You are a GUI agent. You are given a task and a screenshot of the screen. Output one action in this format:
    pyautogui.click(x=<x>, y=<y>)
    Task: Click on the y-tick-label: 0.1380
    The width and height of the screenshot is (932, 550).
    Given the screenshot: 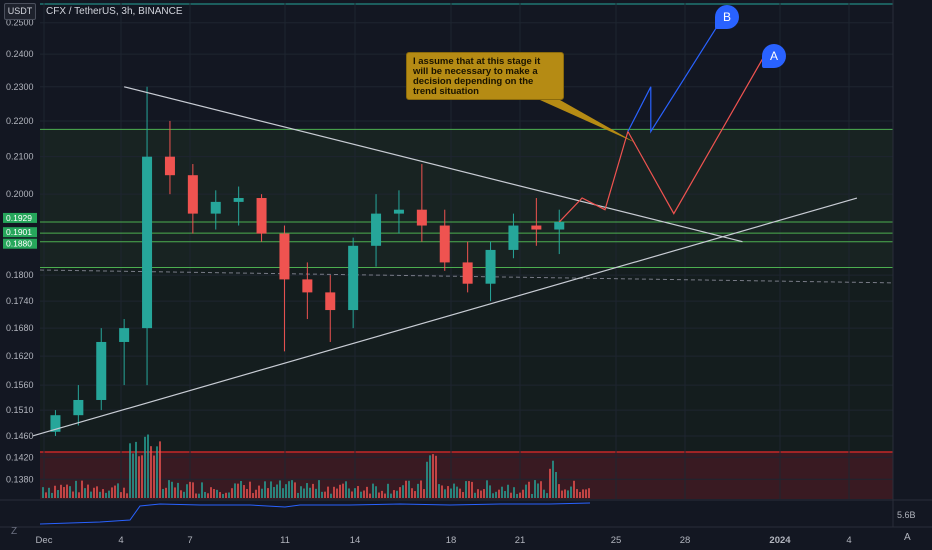 What is the action you would take?
    pyautogui.click(x=20, y=479)
    